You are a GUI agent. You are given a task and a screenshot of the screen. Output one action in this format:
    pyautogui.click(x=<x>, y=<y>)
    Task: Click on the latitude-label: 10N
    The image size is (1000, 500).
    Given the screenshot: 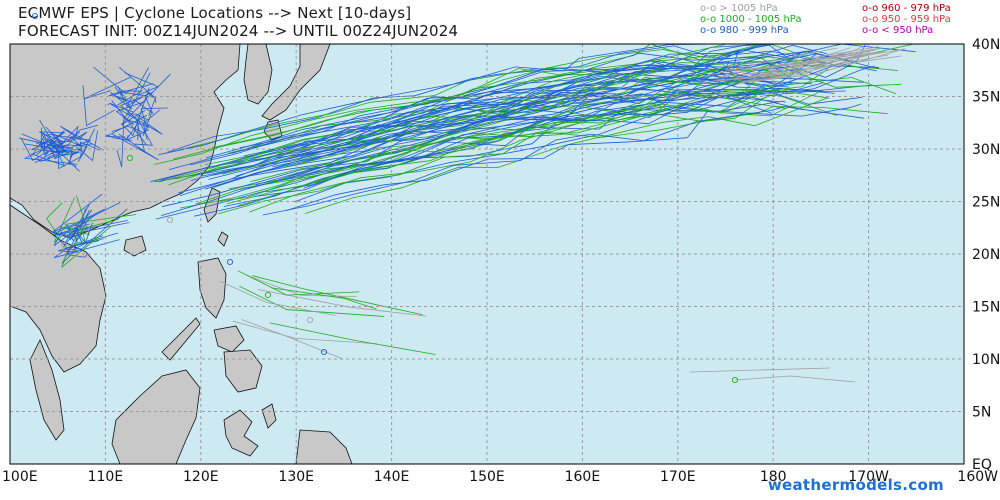 What is the action you would take?
    pyautogui.click(x=986, y=360)
    